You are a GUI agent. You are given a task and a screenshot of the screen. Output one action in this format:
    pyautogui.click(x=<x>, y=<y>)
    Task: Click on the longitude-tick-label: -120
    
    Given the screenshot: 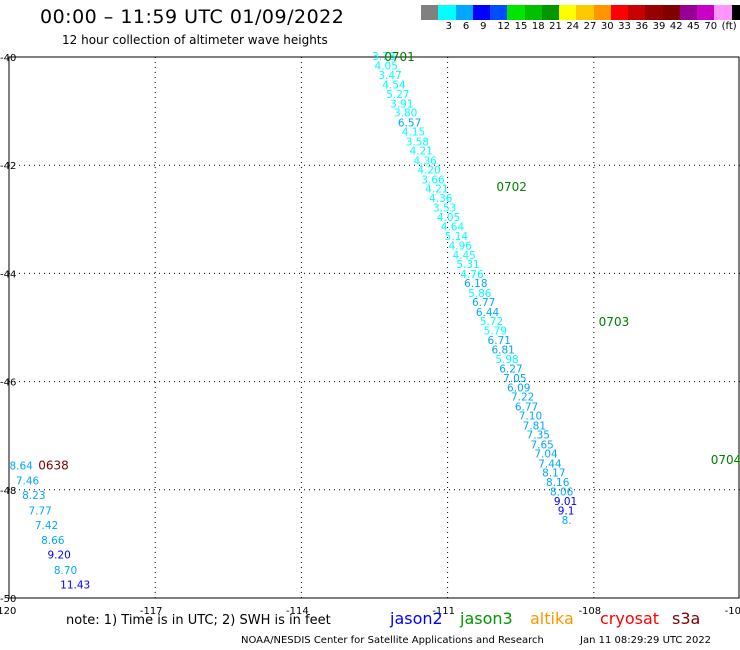 What is the action you would take?
    pyautogui.click(x=8, y=611)
    